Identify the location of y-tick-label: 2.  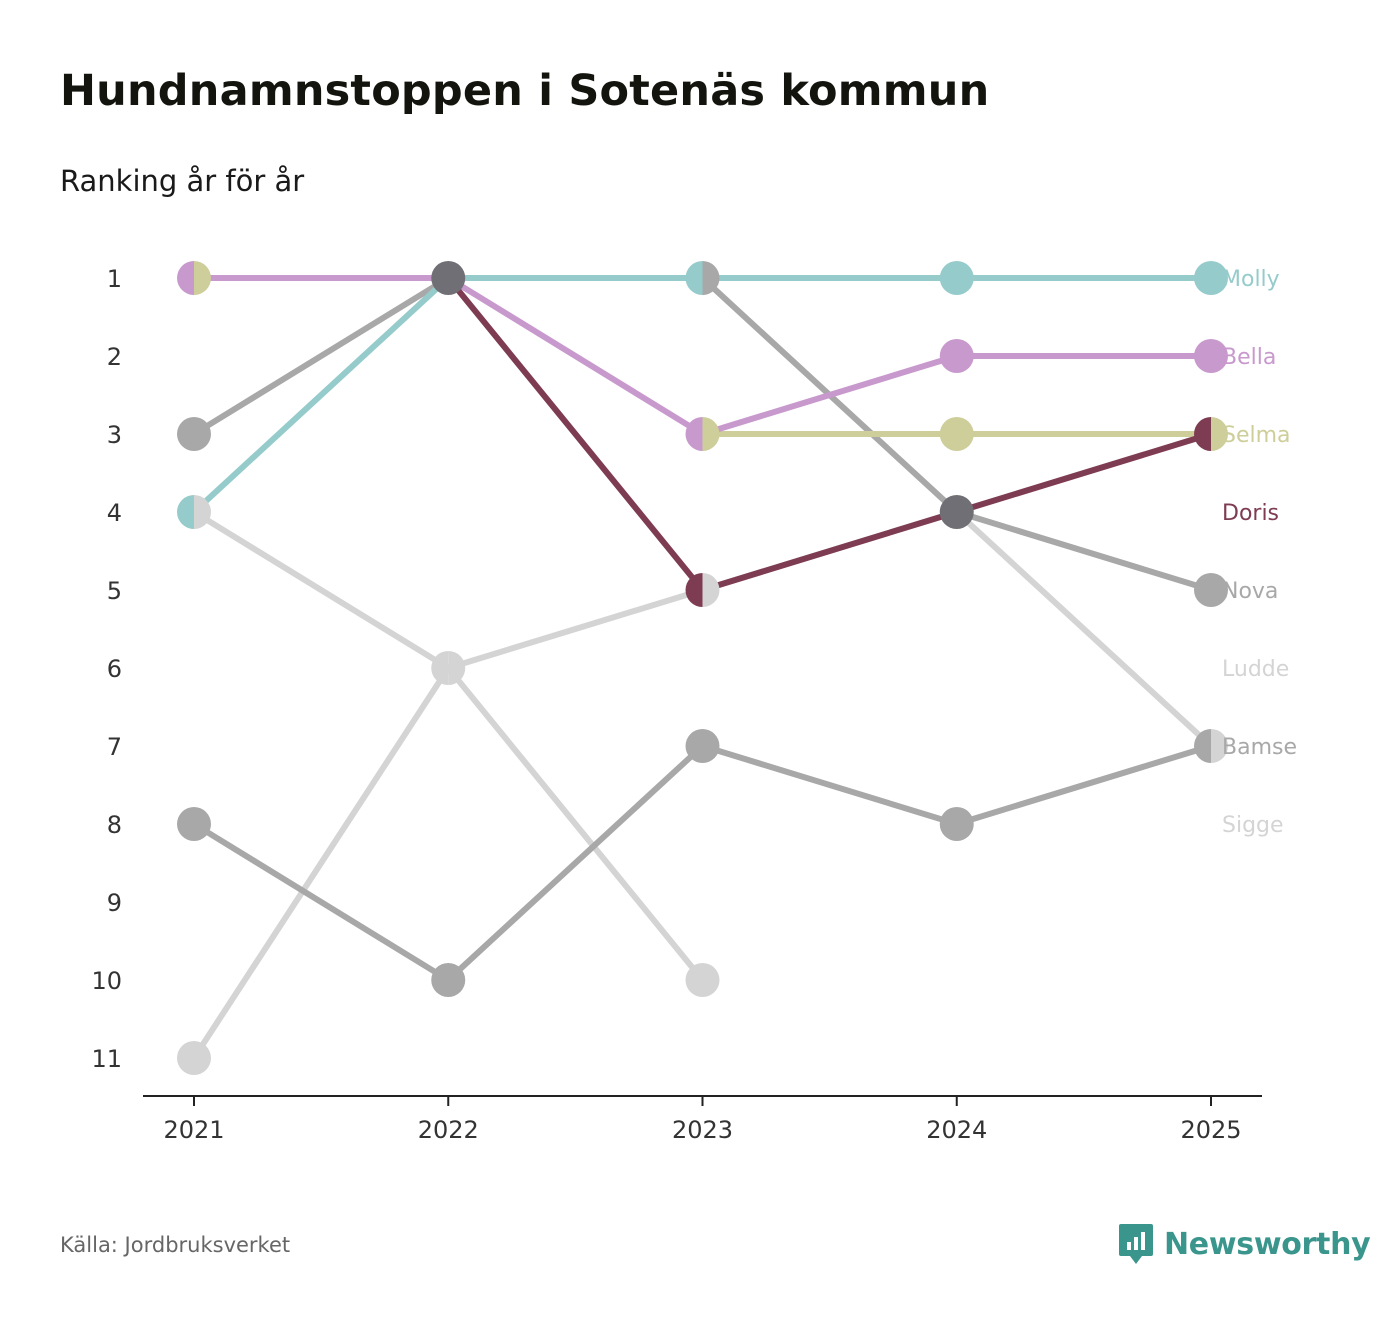
(114, 357).